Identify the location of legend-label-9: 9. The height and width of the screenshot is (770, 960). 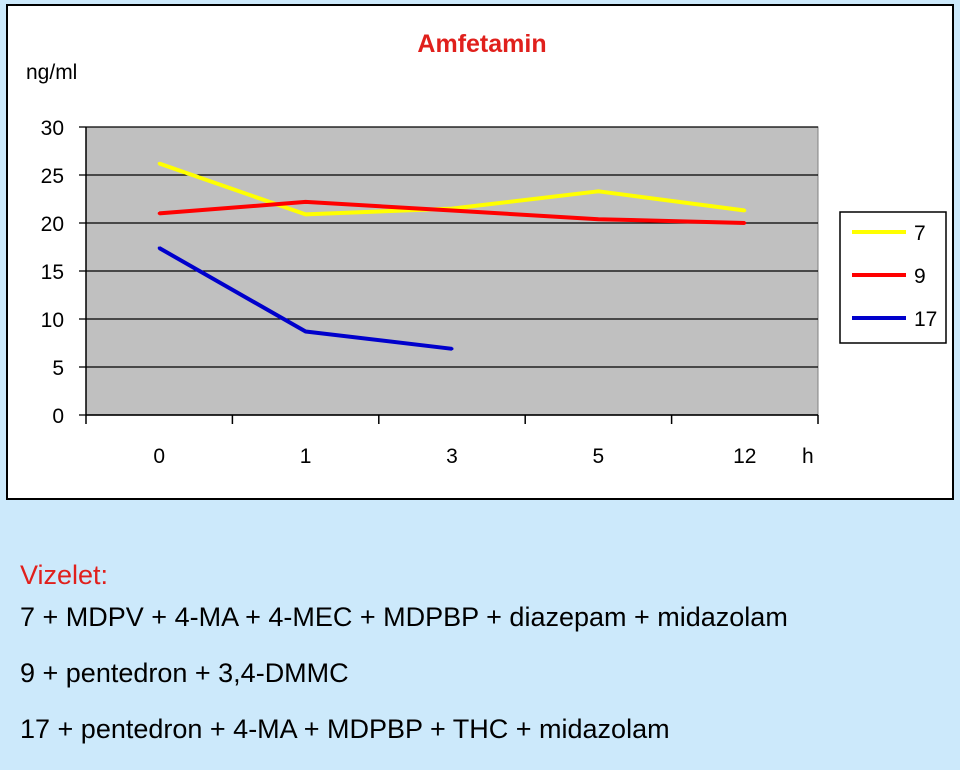
(920, 276).